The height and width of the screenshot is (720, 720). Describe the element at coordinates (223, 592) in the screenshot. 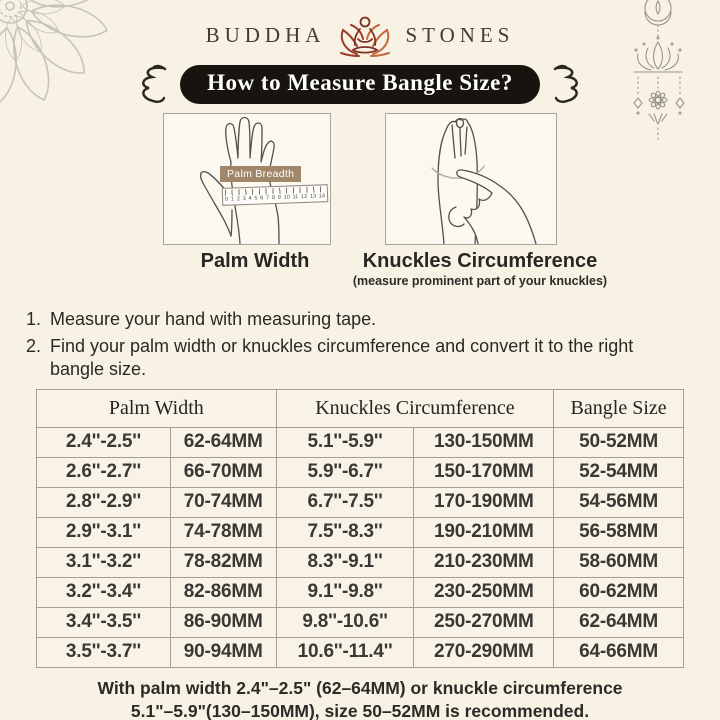

I see `cell-palm-width-mm: 82-86MM` at that location.